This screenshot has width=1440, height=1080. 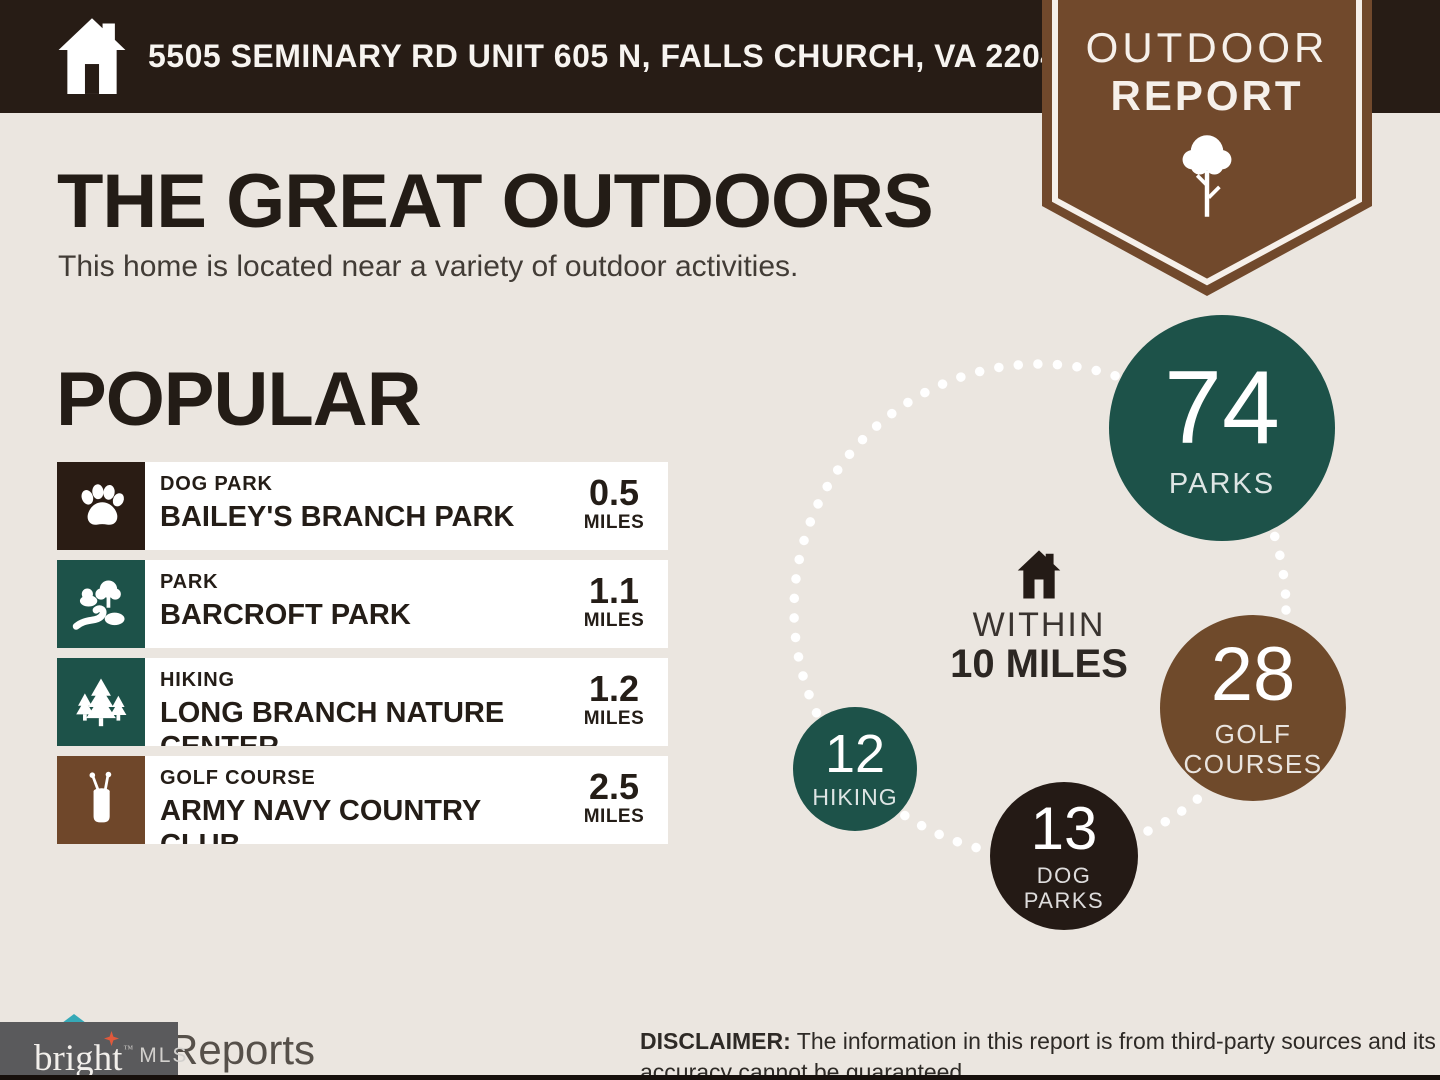 What do you see at coordinates (189, 582) in the screenshot?
I see `item-category: PARK` at bounding box center [189, 582].